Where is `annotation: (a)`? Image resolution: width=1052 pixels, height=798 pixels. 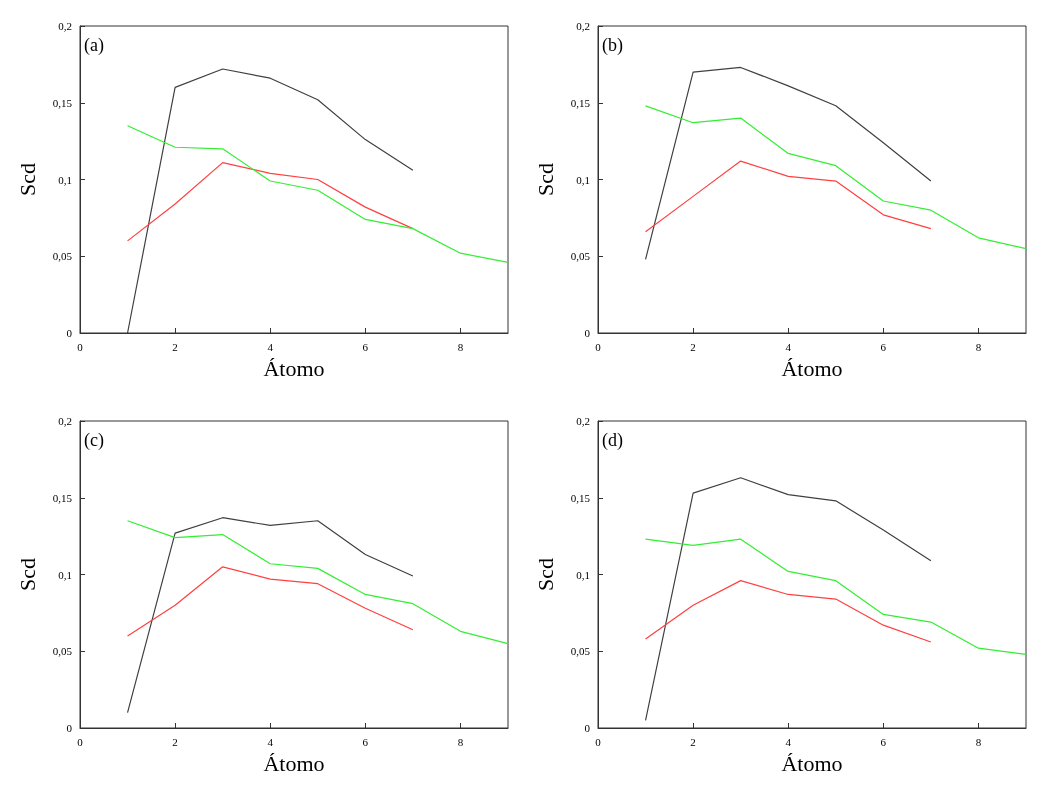
annotation: (a) is located at coordinates (94, 45).